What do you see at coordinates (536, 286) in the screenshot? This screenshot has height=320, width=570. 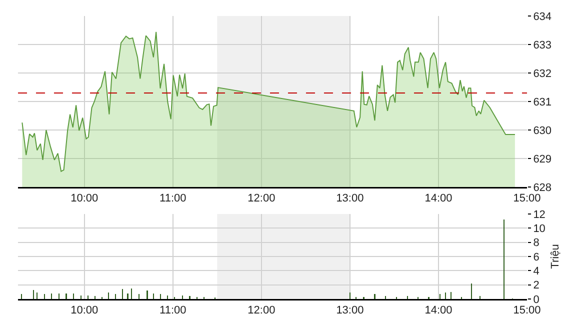 I see `y-tick-label: 2` at bounding box center [536, 286].